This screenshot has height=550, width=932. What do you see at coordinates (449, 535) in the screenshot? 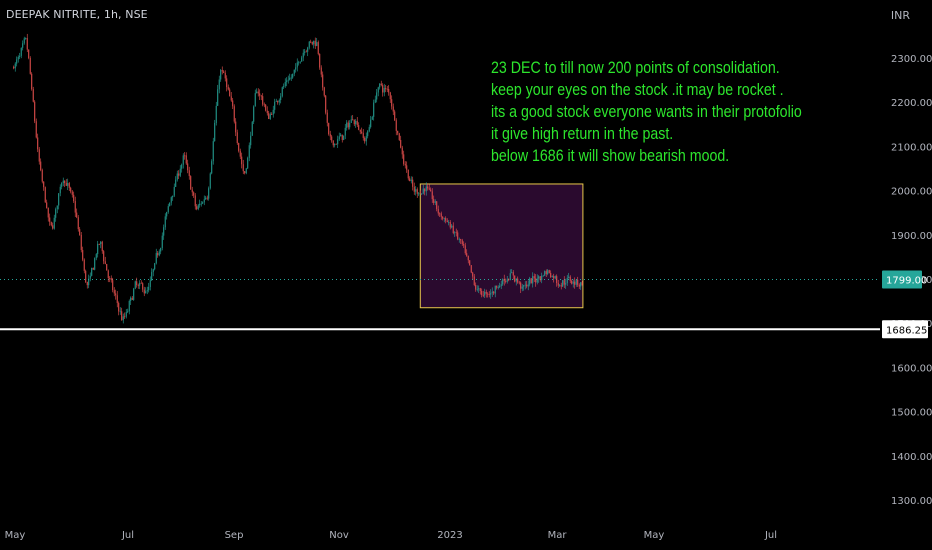
I see `time-tick-label: 2023` at bounding box center [449, 535].